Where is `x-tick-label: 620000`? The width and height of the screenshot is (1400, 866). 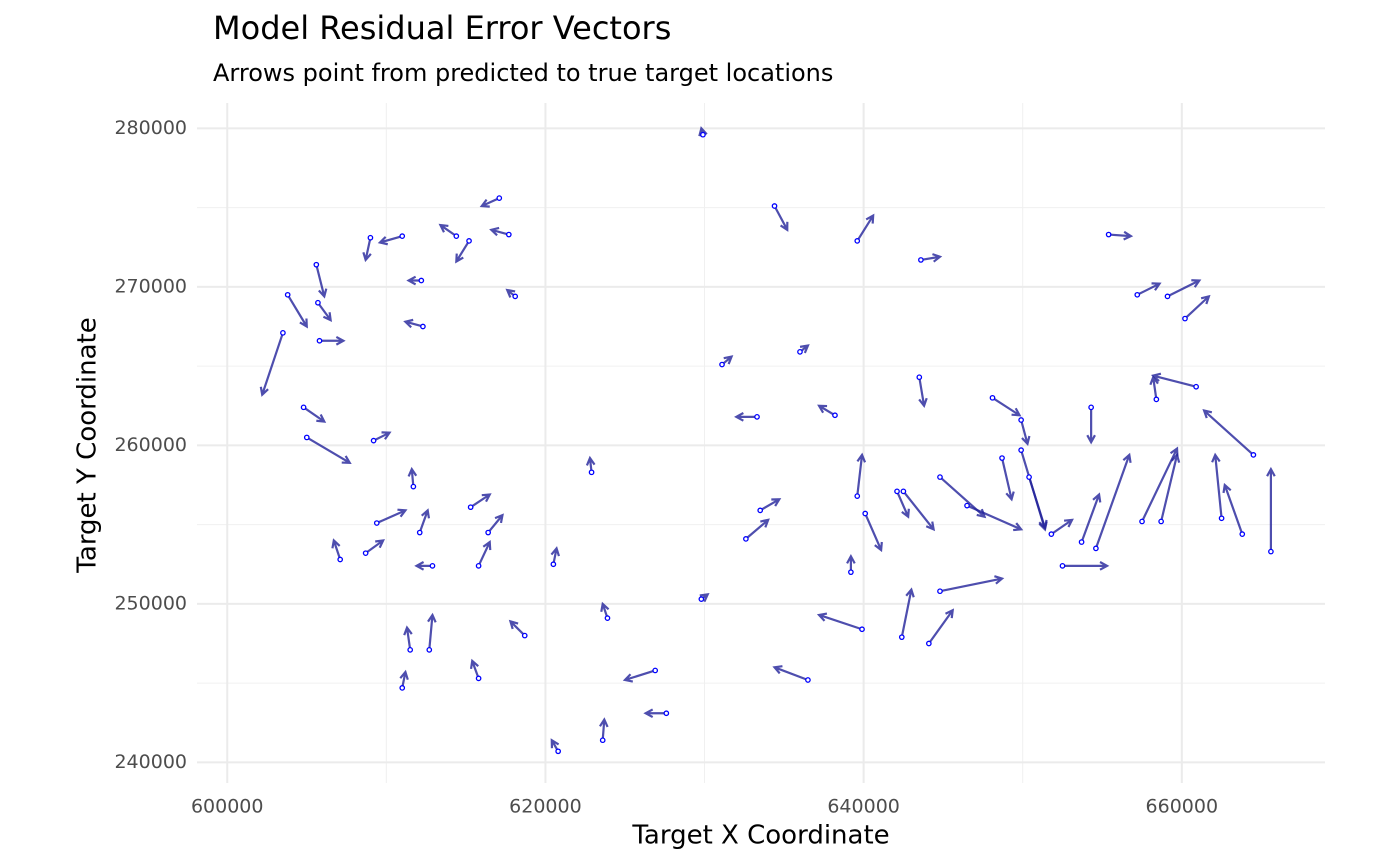 x-tick-label: 620000 is located at coordinates (545, 807).